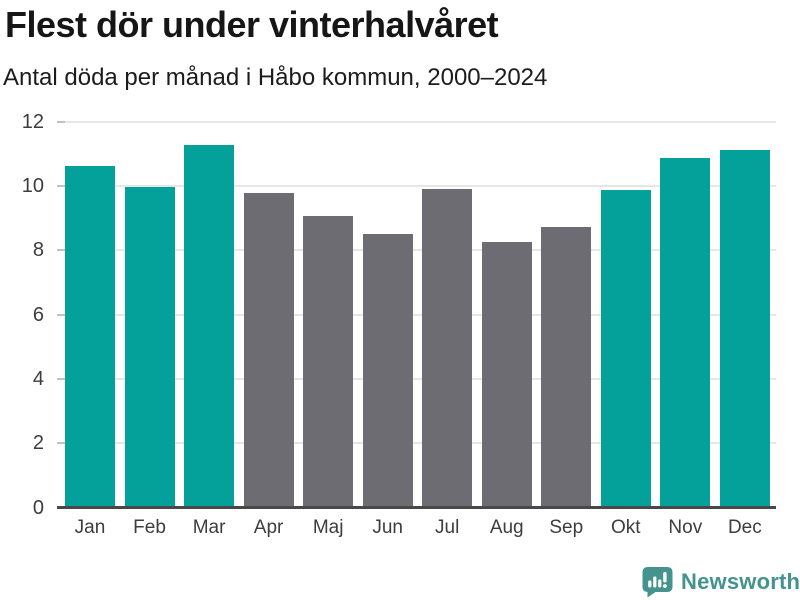  What do you see at coordinates (566, 367) in the screenshot?
I see `bar-sep` at bounding box center [566, 367].